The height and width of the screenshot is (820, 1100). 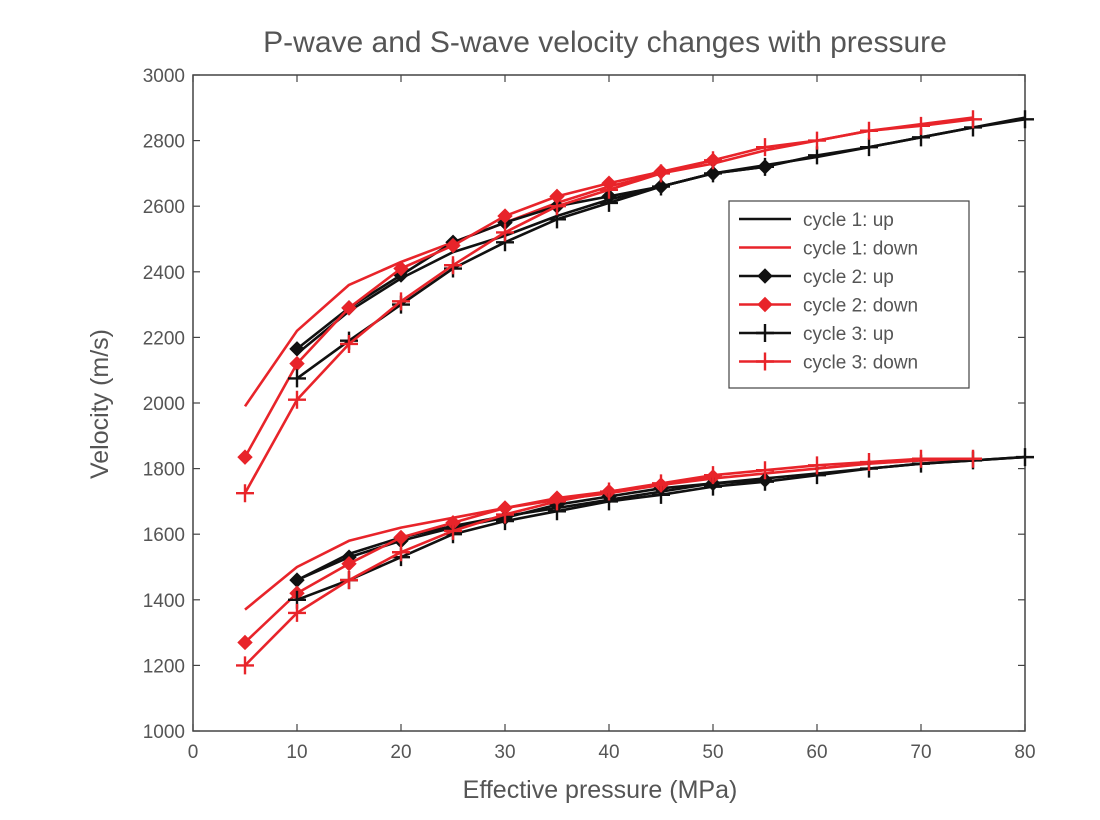 What do you see at coordinates (297, 580) in the screenshot?
I see `data-point-s-wave-cycle-2-up` at bounding box center [297, 580].